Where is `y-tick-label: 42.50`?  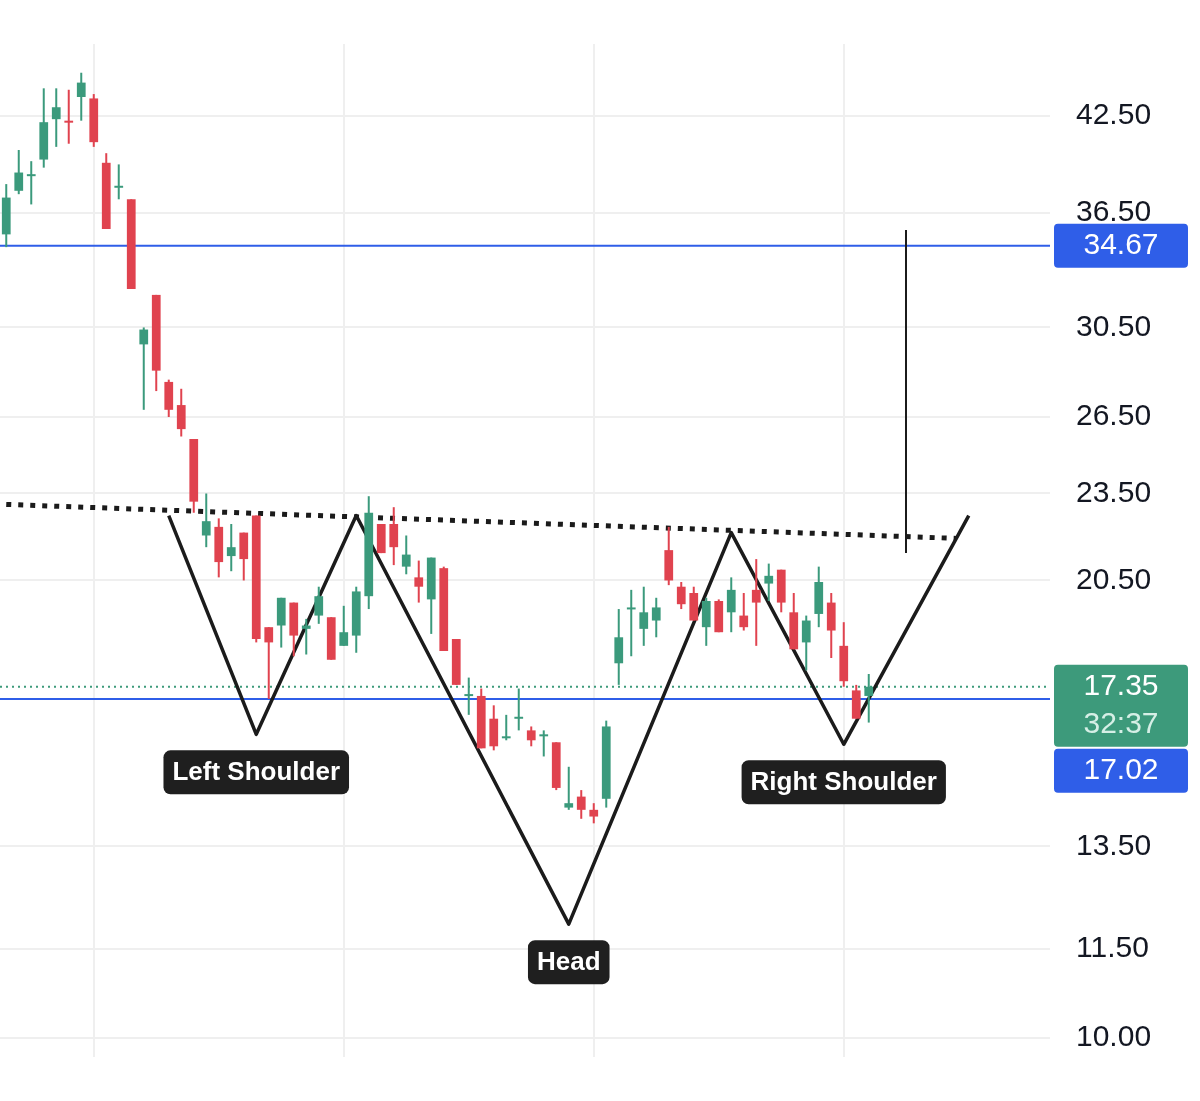 y-tick-label: 42.50 is located at coordinates (1114, 114).